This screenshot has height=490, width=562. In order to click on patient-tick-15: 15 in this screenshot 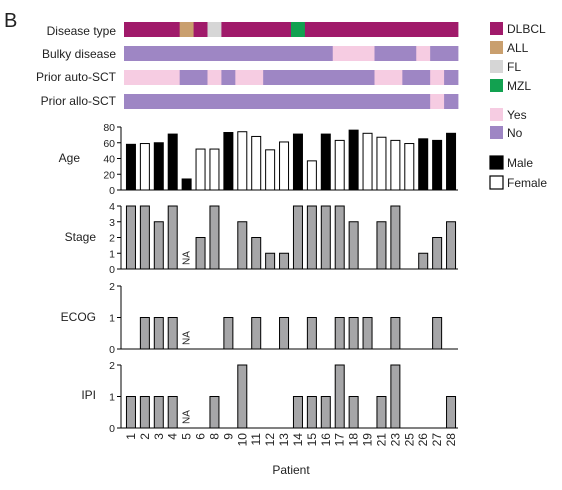, I will do `click(312, 440)`.